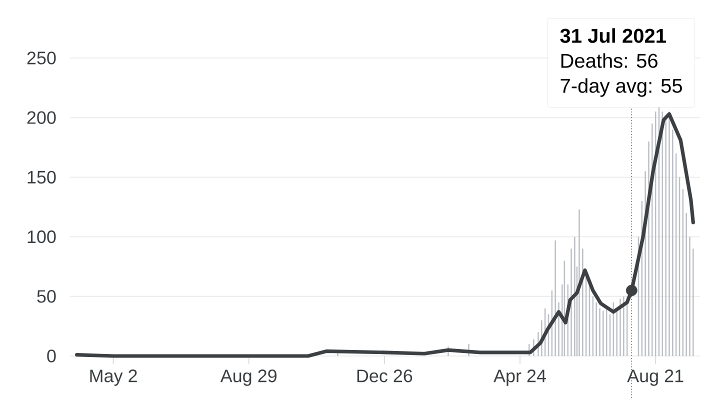 Image resolution: width=719 pixels, height=400 pixels. Describe the element at coordinates (621, 87) in the screenshot. I see `annotation: 7-day avg: 55` at that location.